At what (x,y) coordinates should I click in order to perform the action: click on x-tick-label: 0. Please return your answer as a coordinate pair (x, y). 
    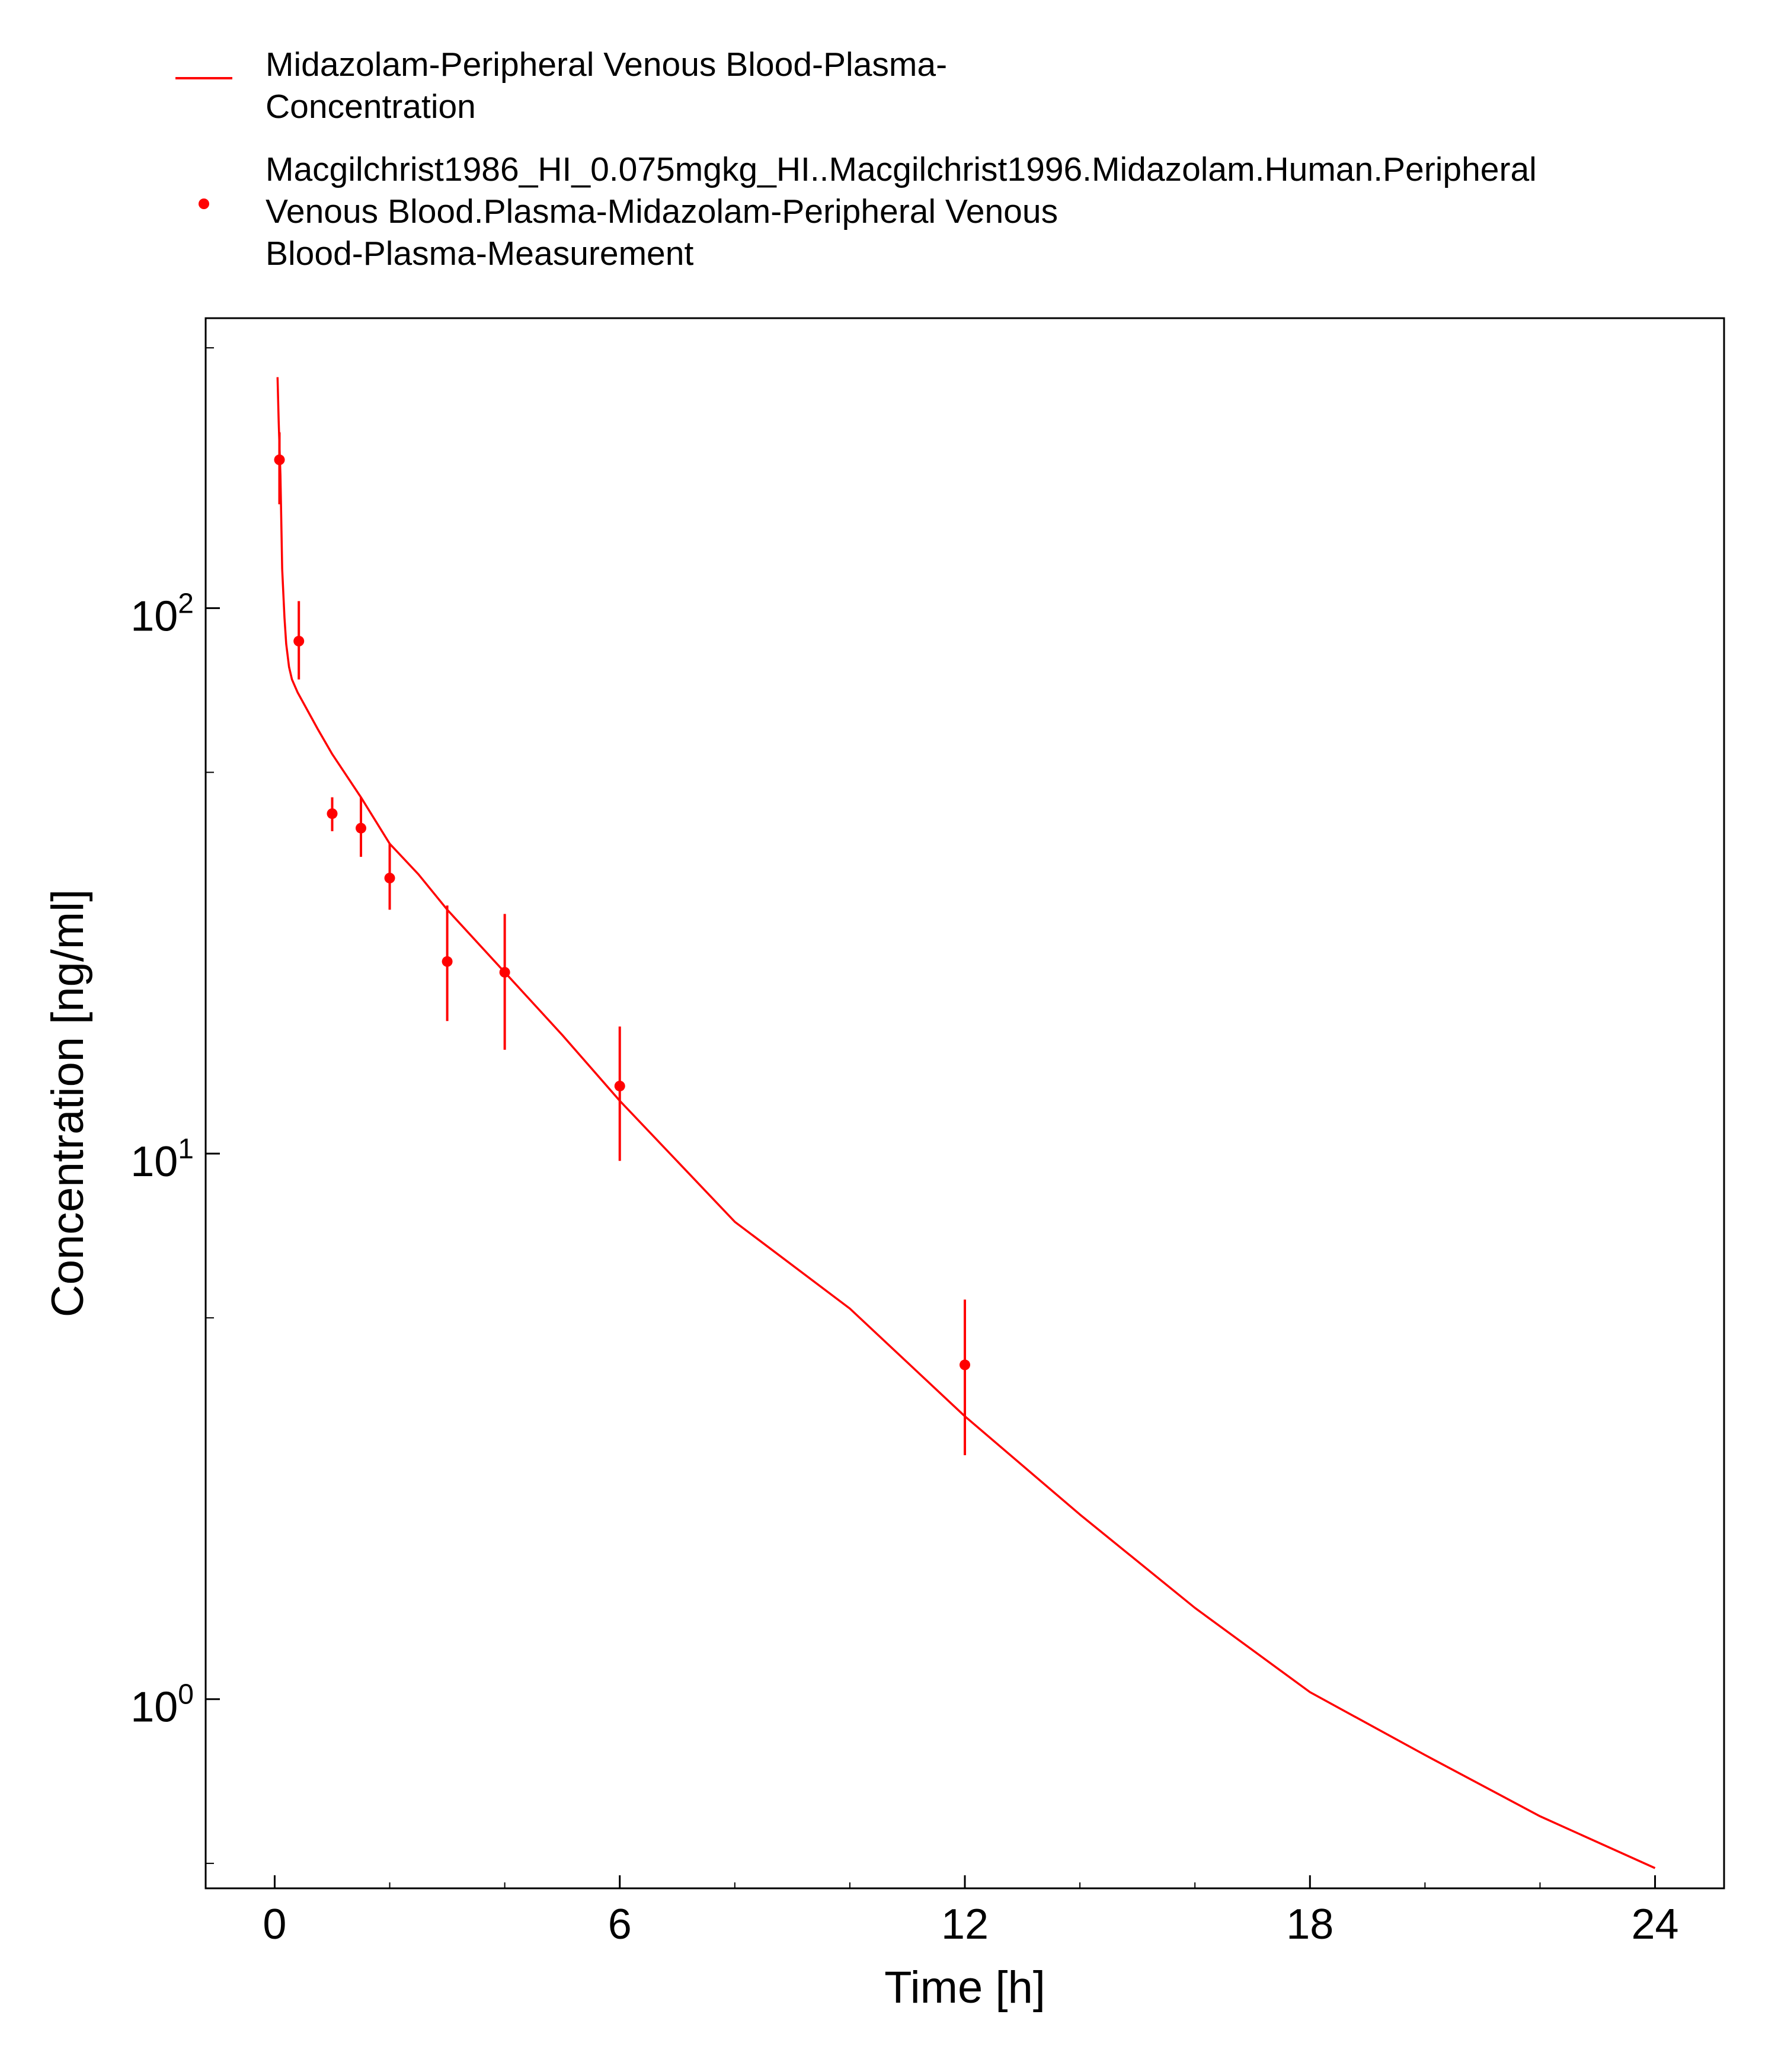
    Looking at the image, I should click on (274, 1924).